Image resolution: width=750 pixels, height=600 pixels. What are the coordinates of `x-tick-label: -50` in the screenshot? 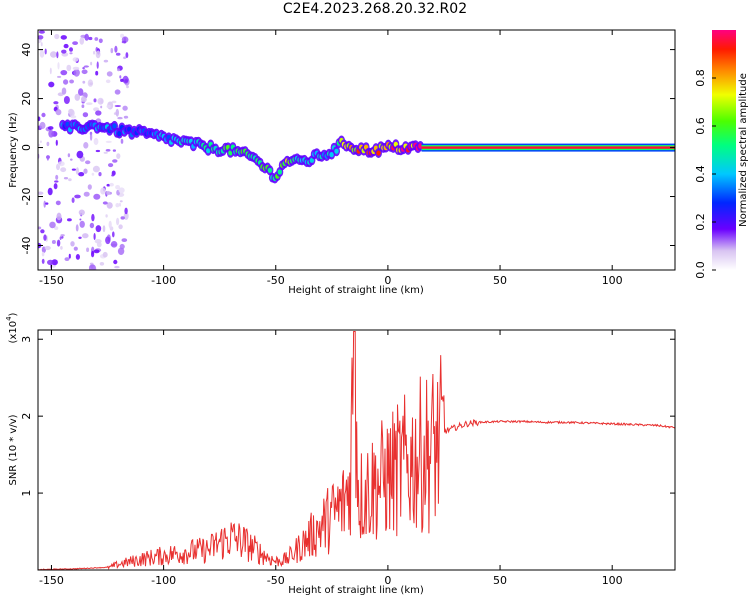 It's located at (276, 580).